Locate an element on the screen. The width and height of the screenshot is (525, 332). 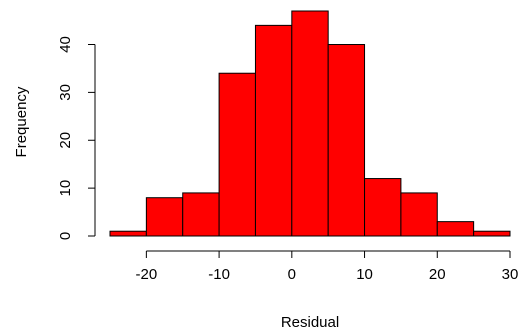
y-tick-label: 30 is located at coordinates (65, 92).